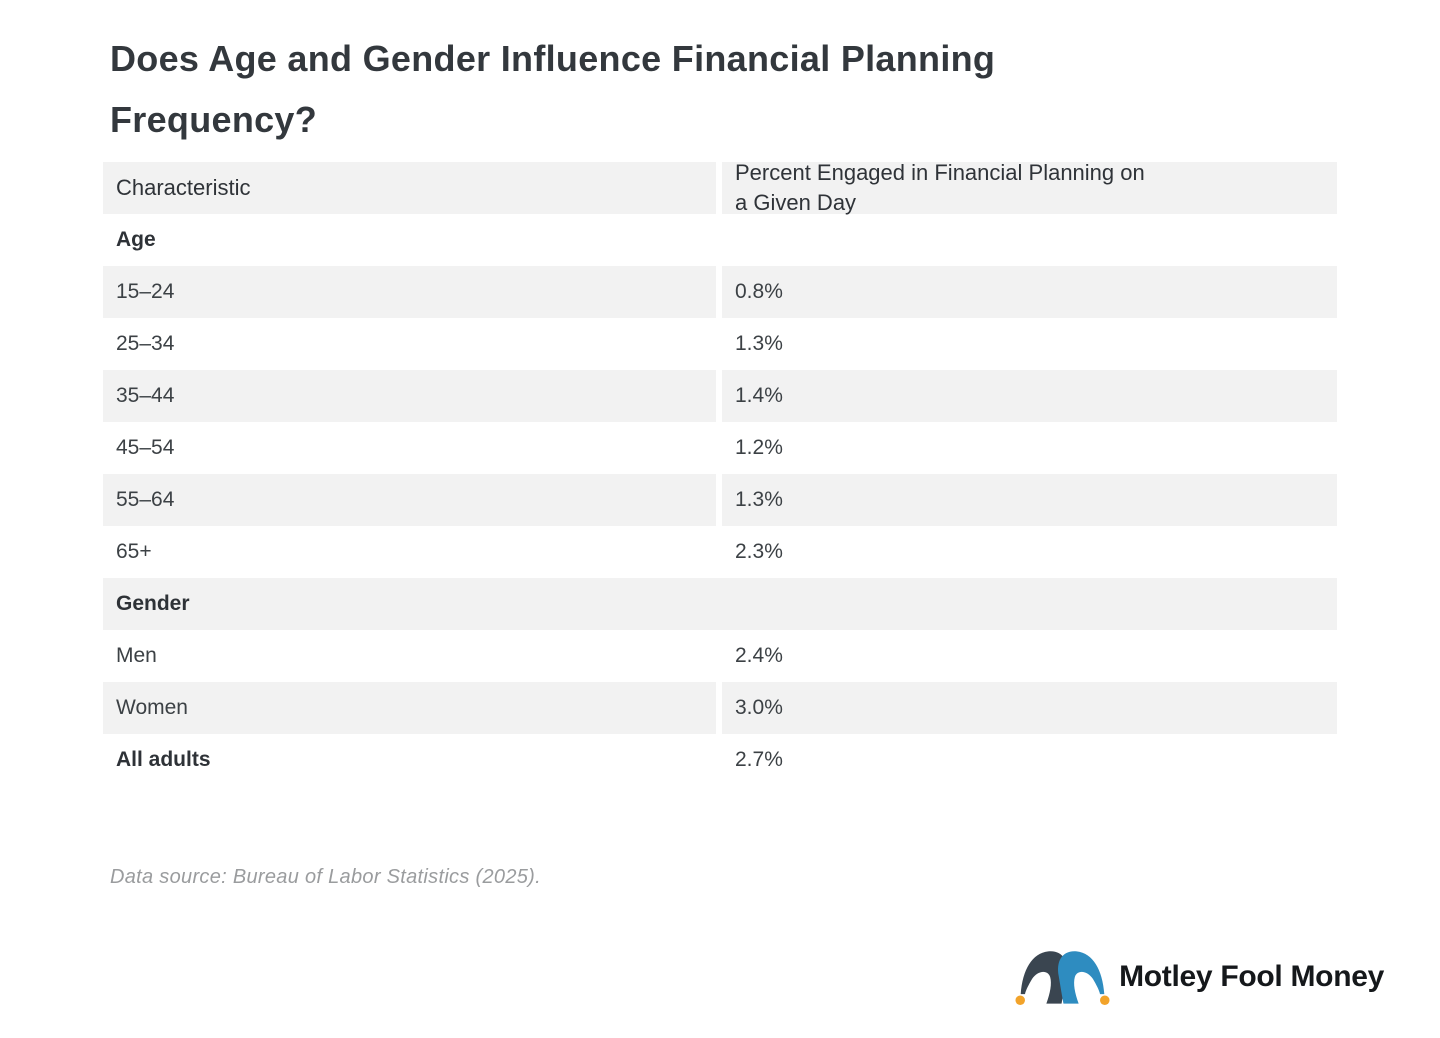  What do you see at coordinates (1029, 292) in the screenshot?
I see `row-value: 0.8%` at bounding box center [1029, 292].